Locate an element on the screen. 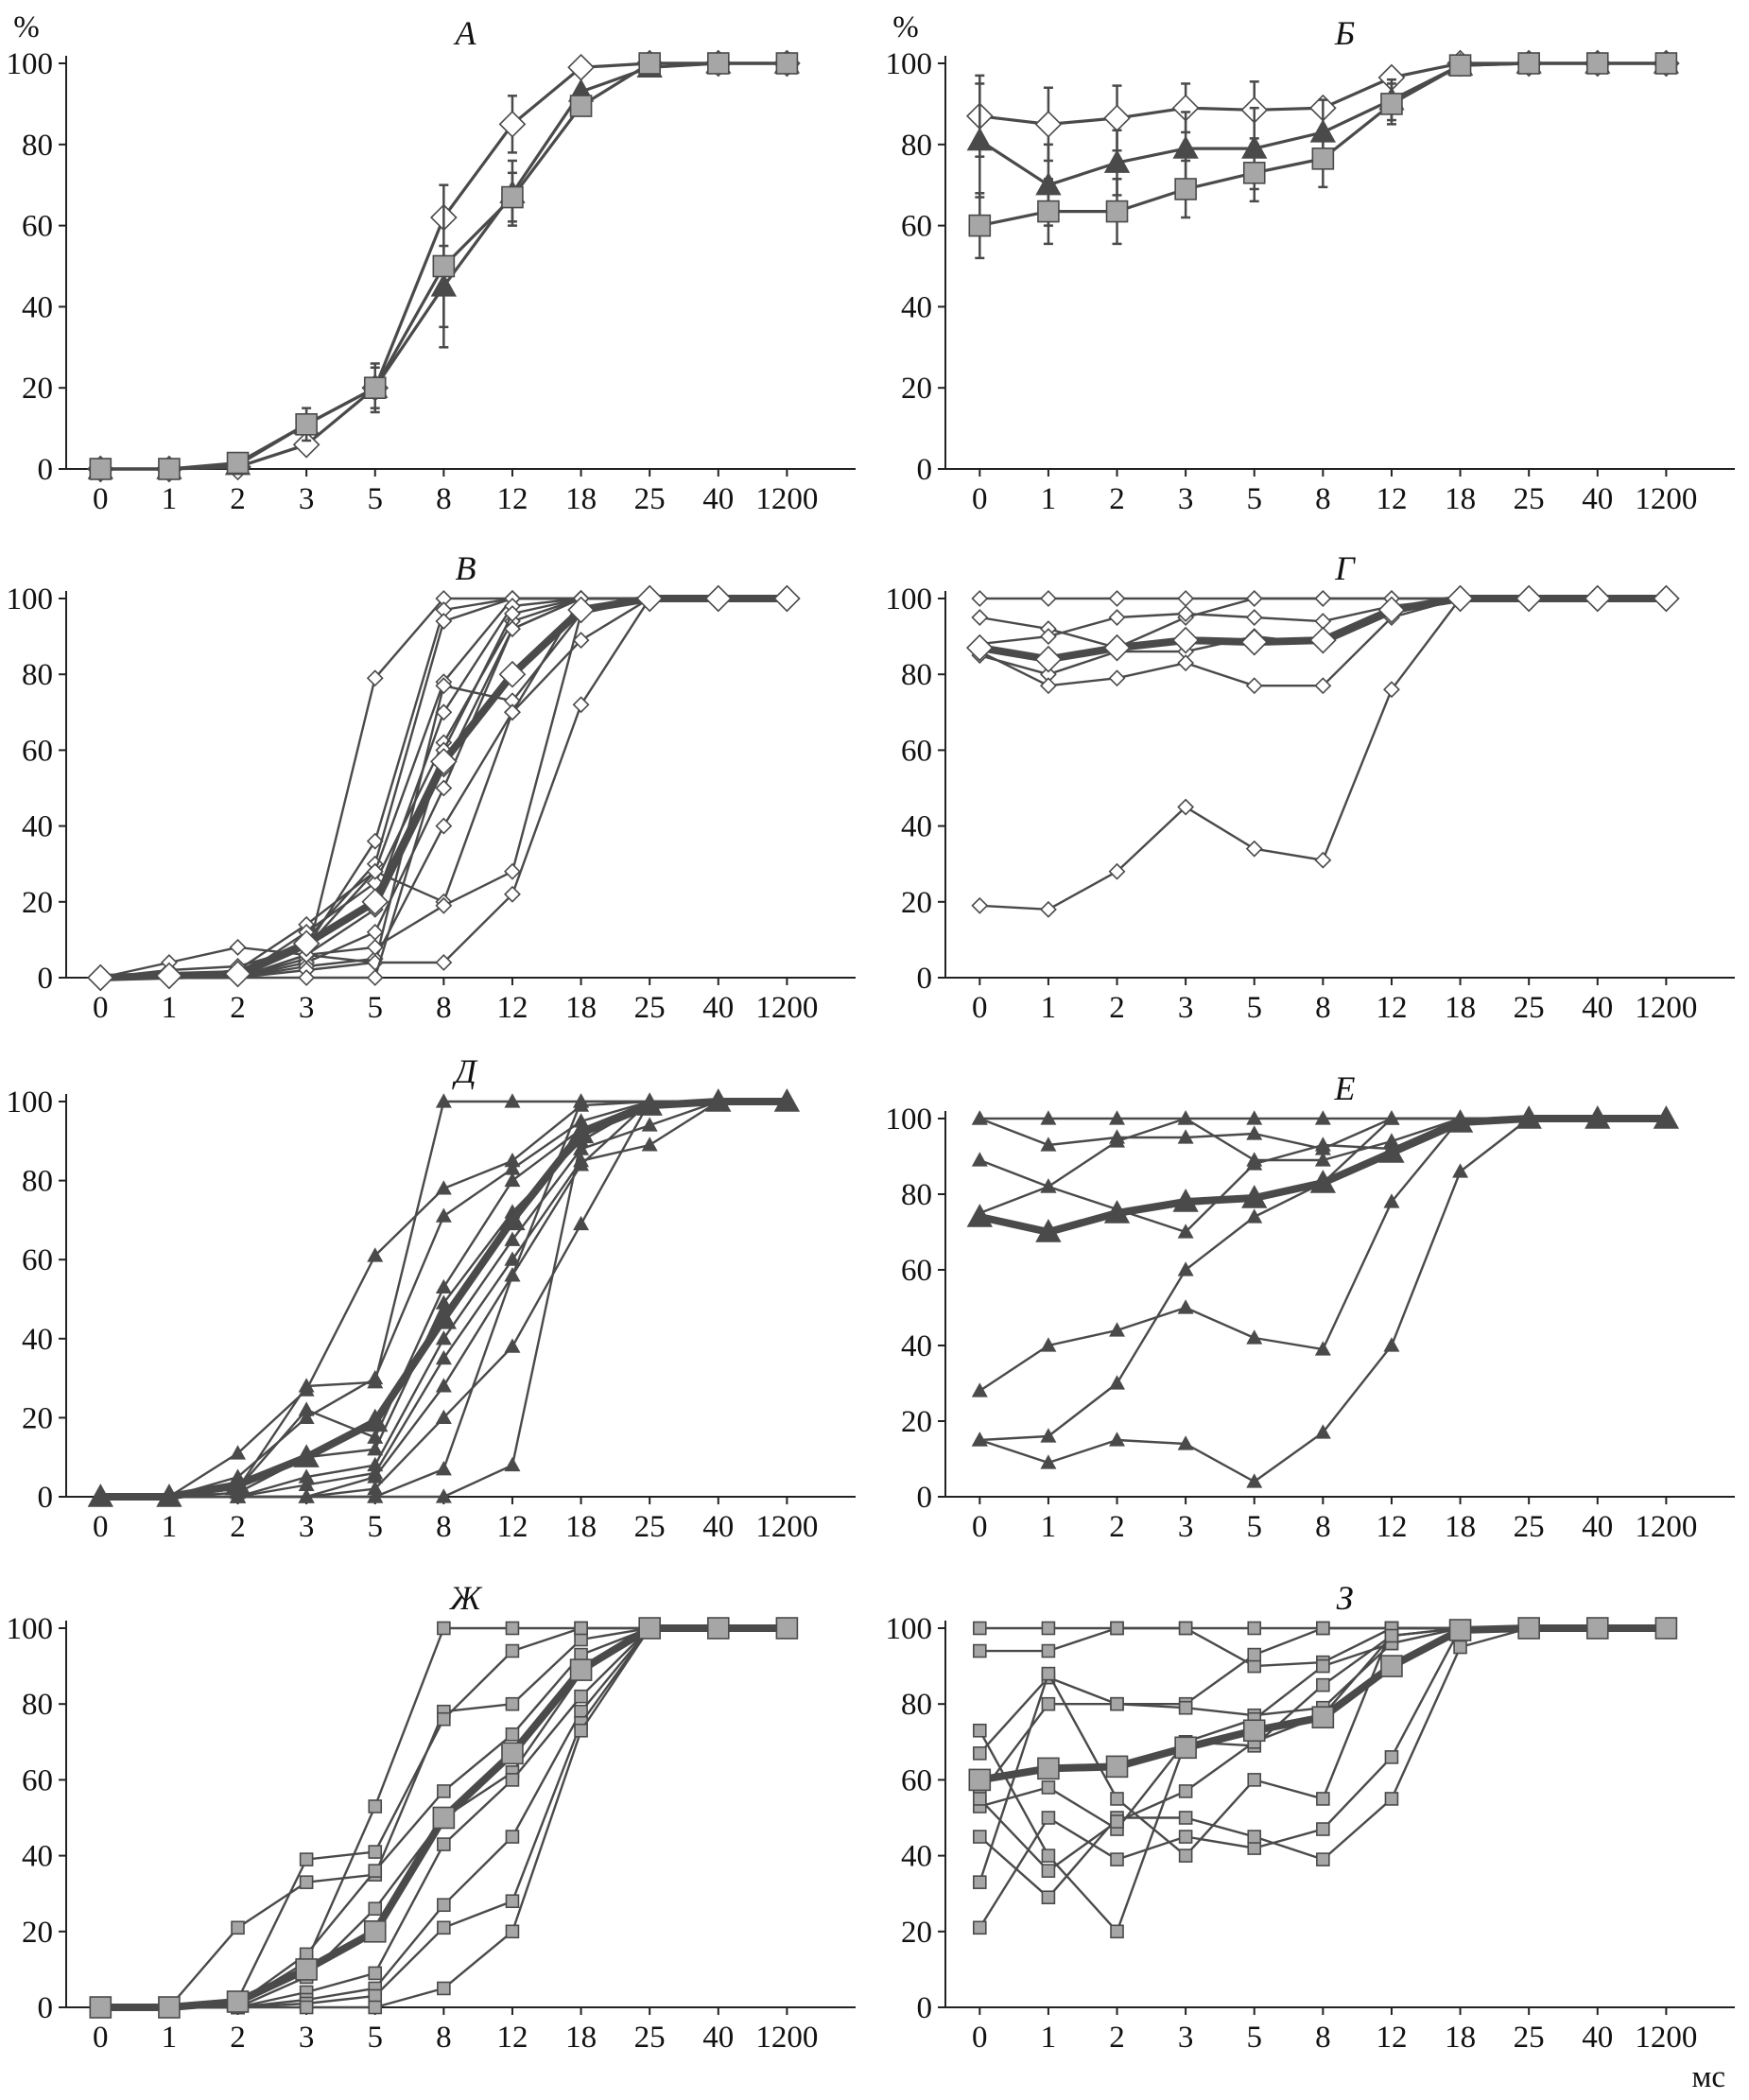 This screenshot has width=1749, height=2100. y-axis-label: % is located at coordinates (26, 27).